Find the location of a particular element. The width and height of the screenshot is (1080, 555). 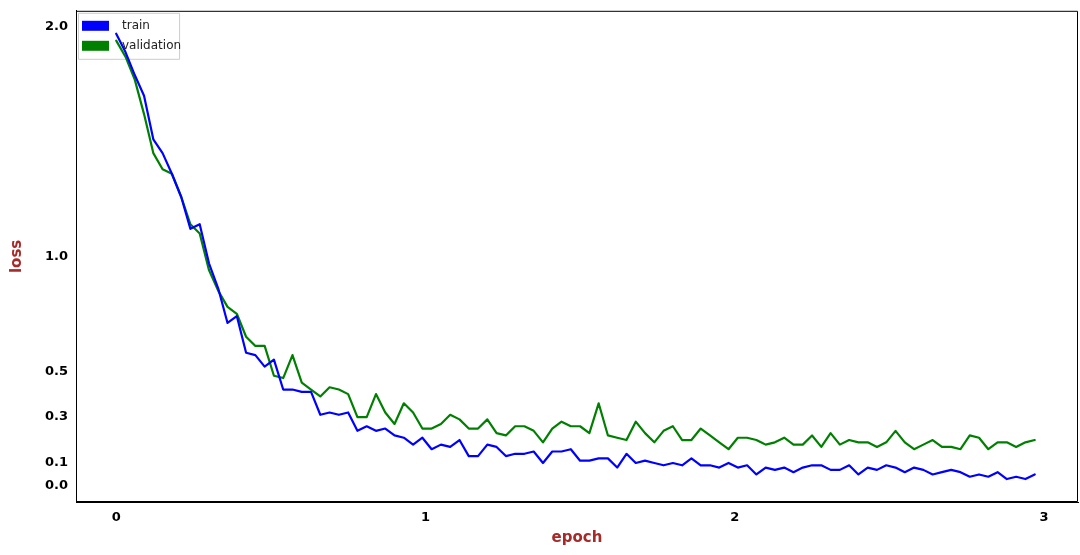

y-tick-label: 2.0 is located at coordinates (56, 26).